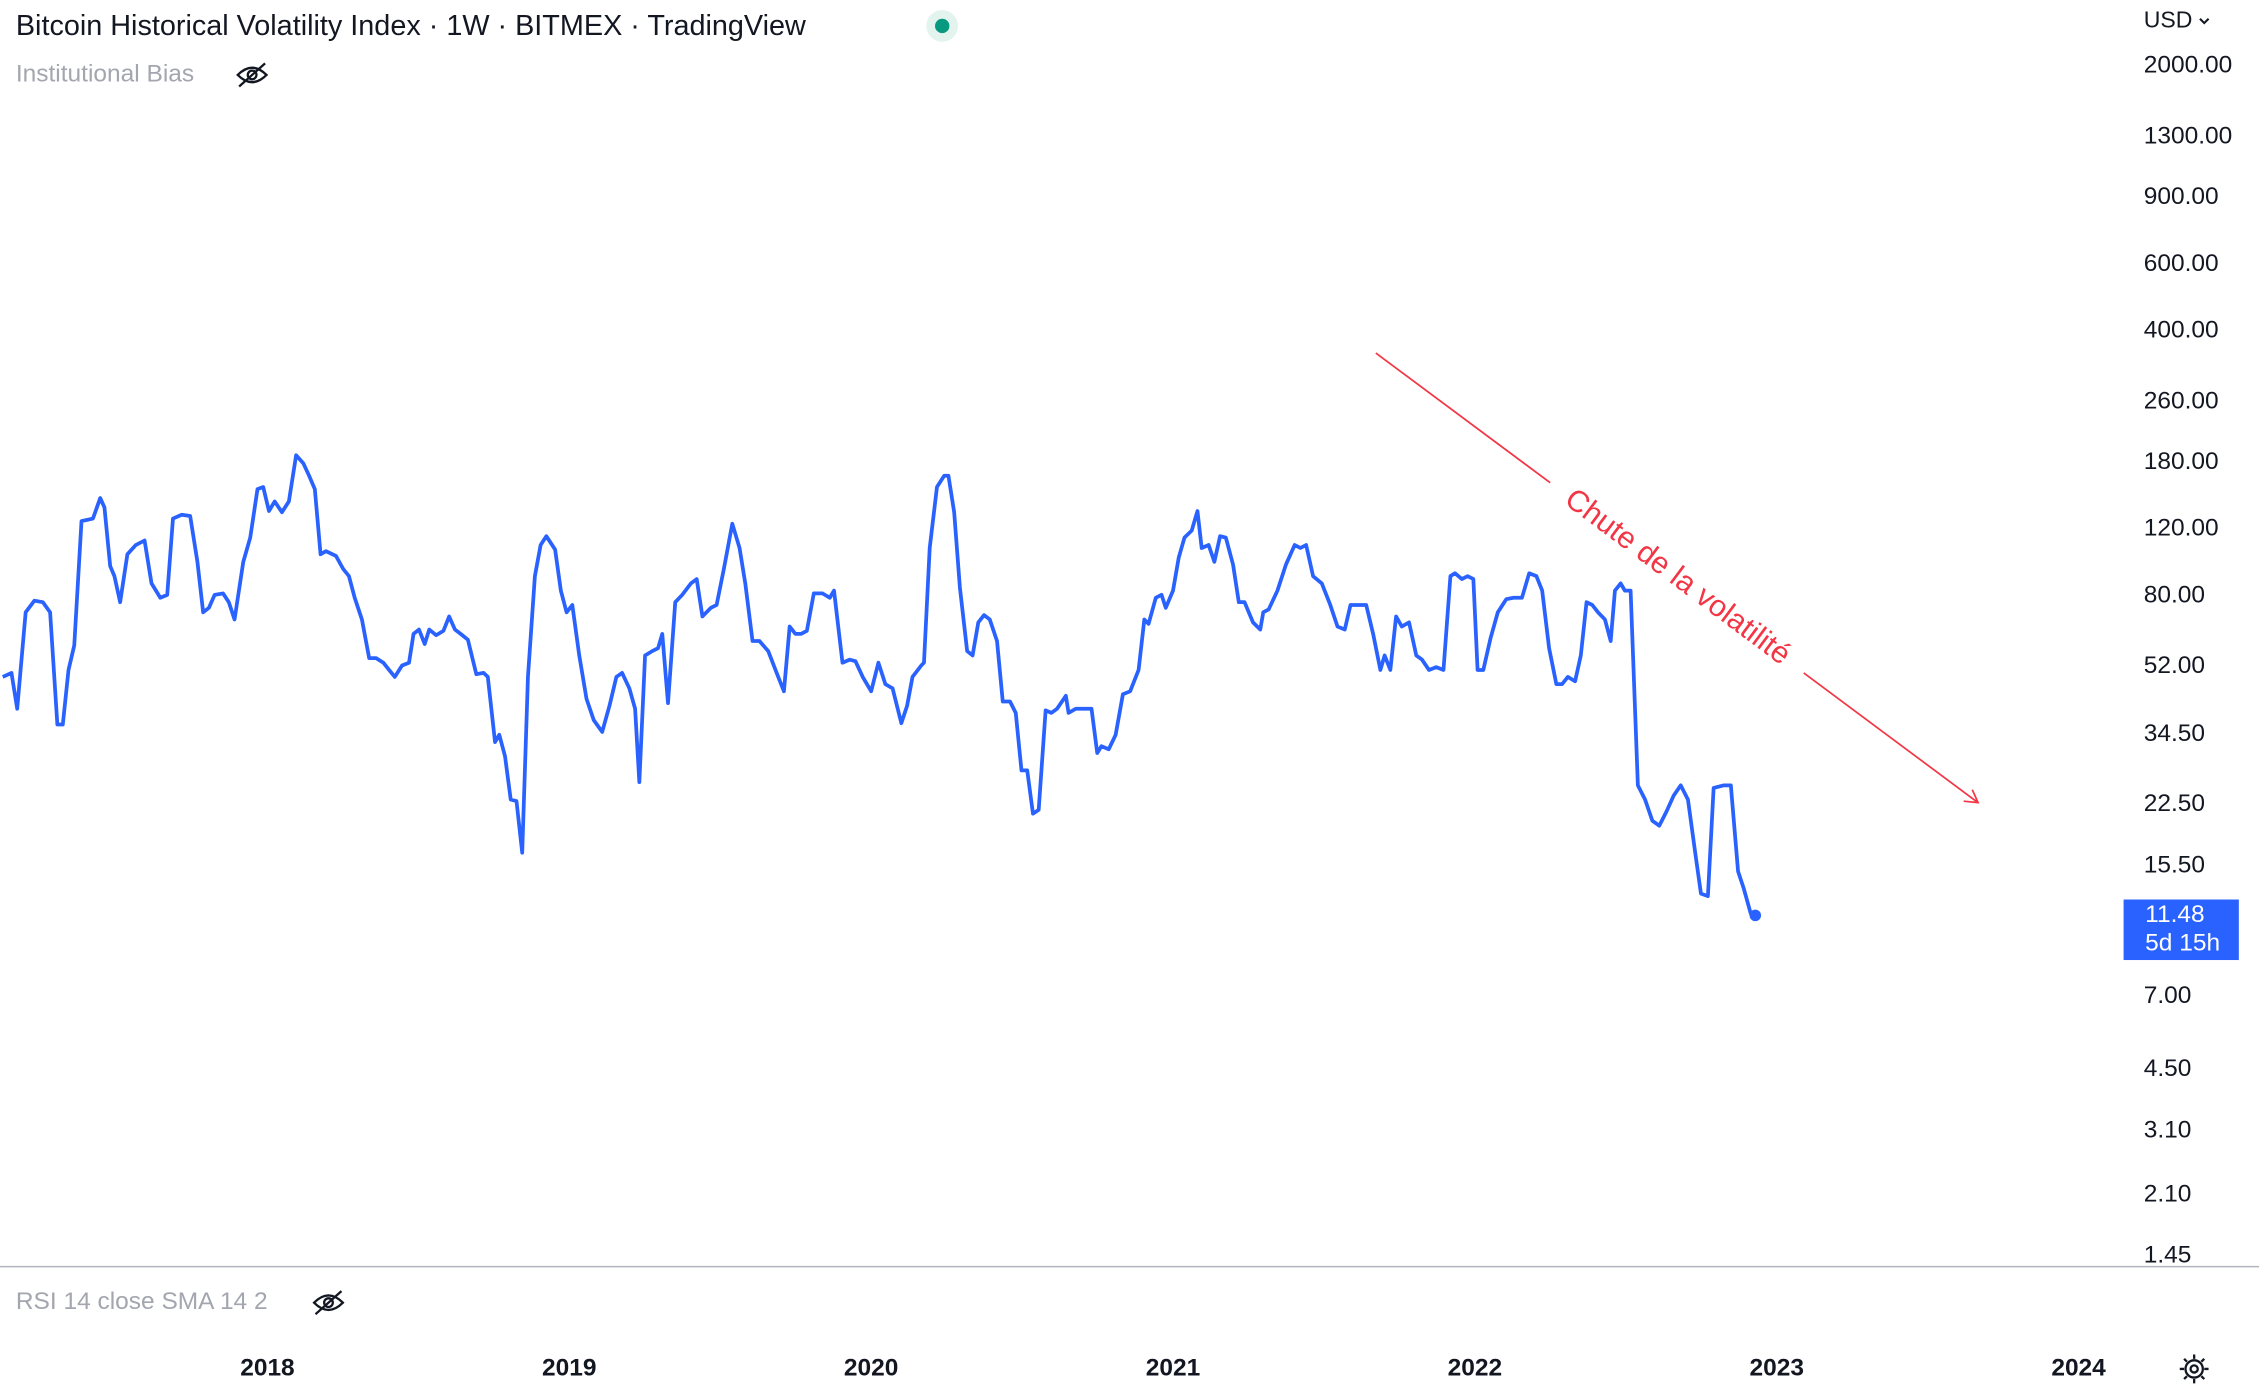 Image resolution: width=2259 pixels, height=1392 pixels. Describe the element at coordinates (2204, 21) in the screenshot. I see `currency-chevron` at that location.